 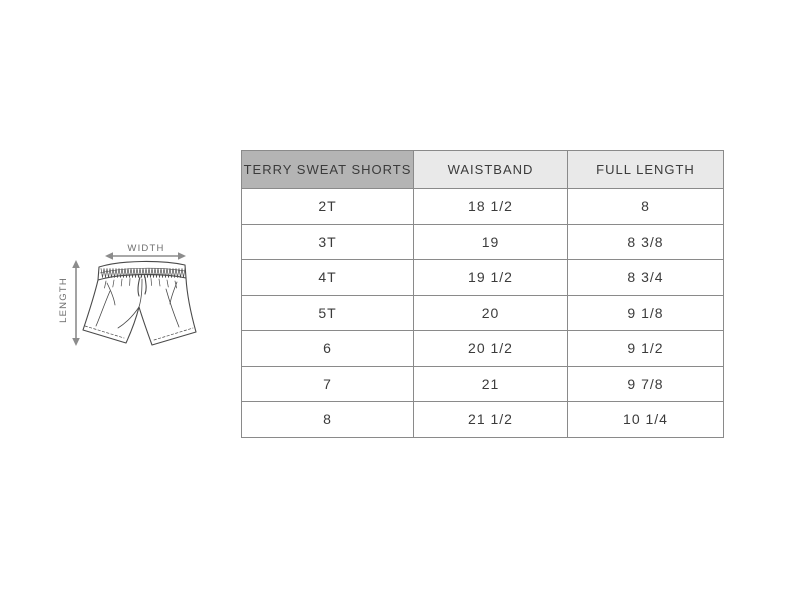 I want to click on waistband-cell: 18 1/2, so click(x=490, y=206).